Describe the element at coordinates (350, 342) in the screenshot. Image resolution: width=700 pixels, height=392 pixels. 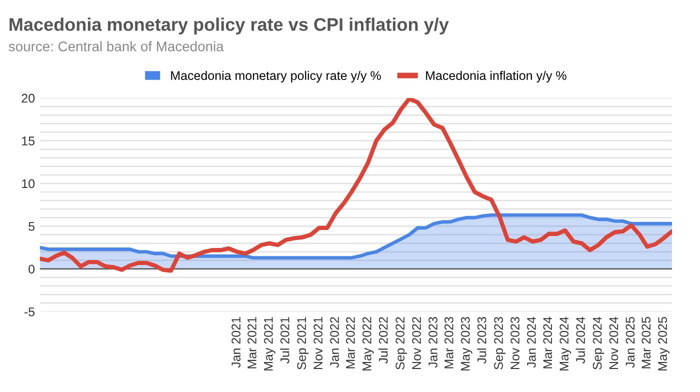
I see `x-tick-label: Mar 2022` at that location.